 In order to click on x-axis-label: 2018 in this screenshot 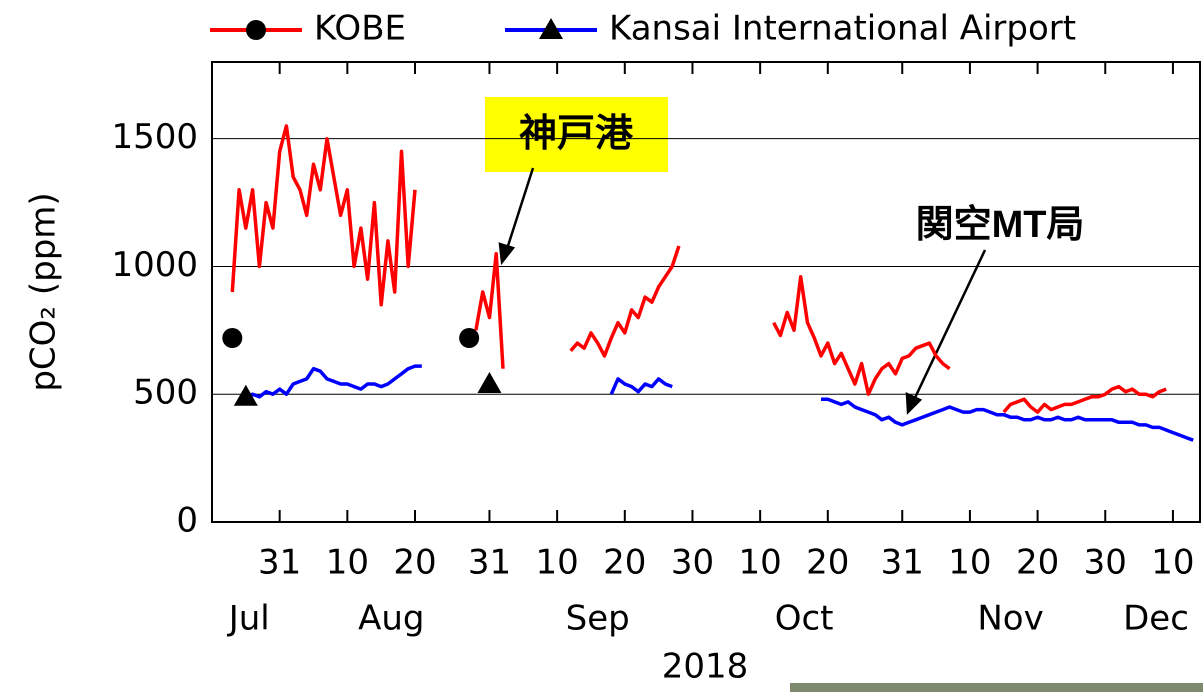, I will do `click(705, 667)`.